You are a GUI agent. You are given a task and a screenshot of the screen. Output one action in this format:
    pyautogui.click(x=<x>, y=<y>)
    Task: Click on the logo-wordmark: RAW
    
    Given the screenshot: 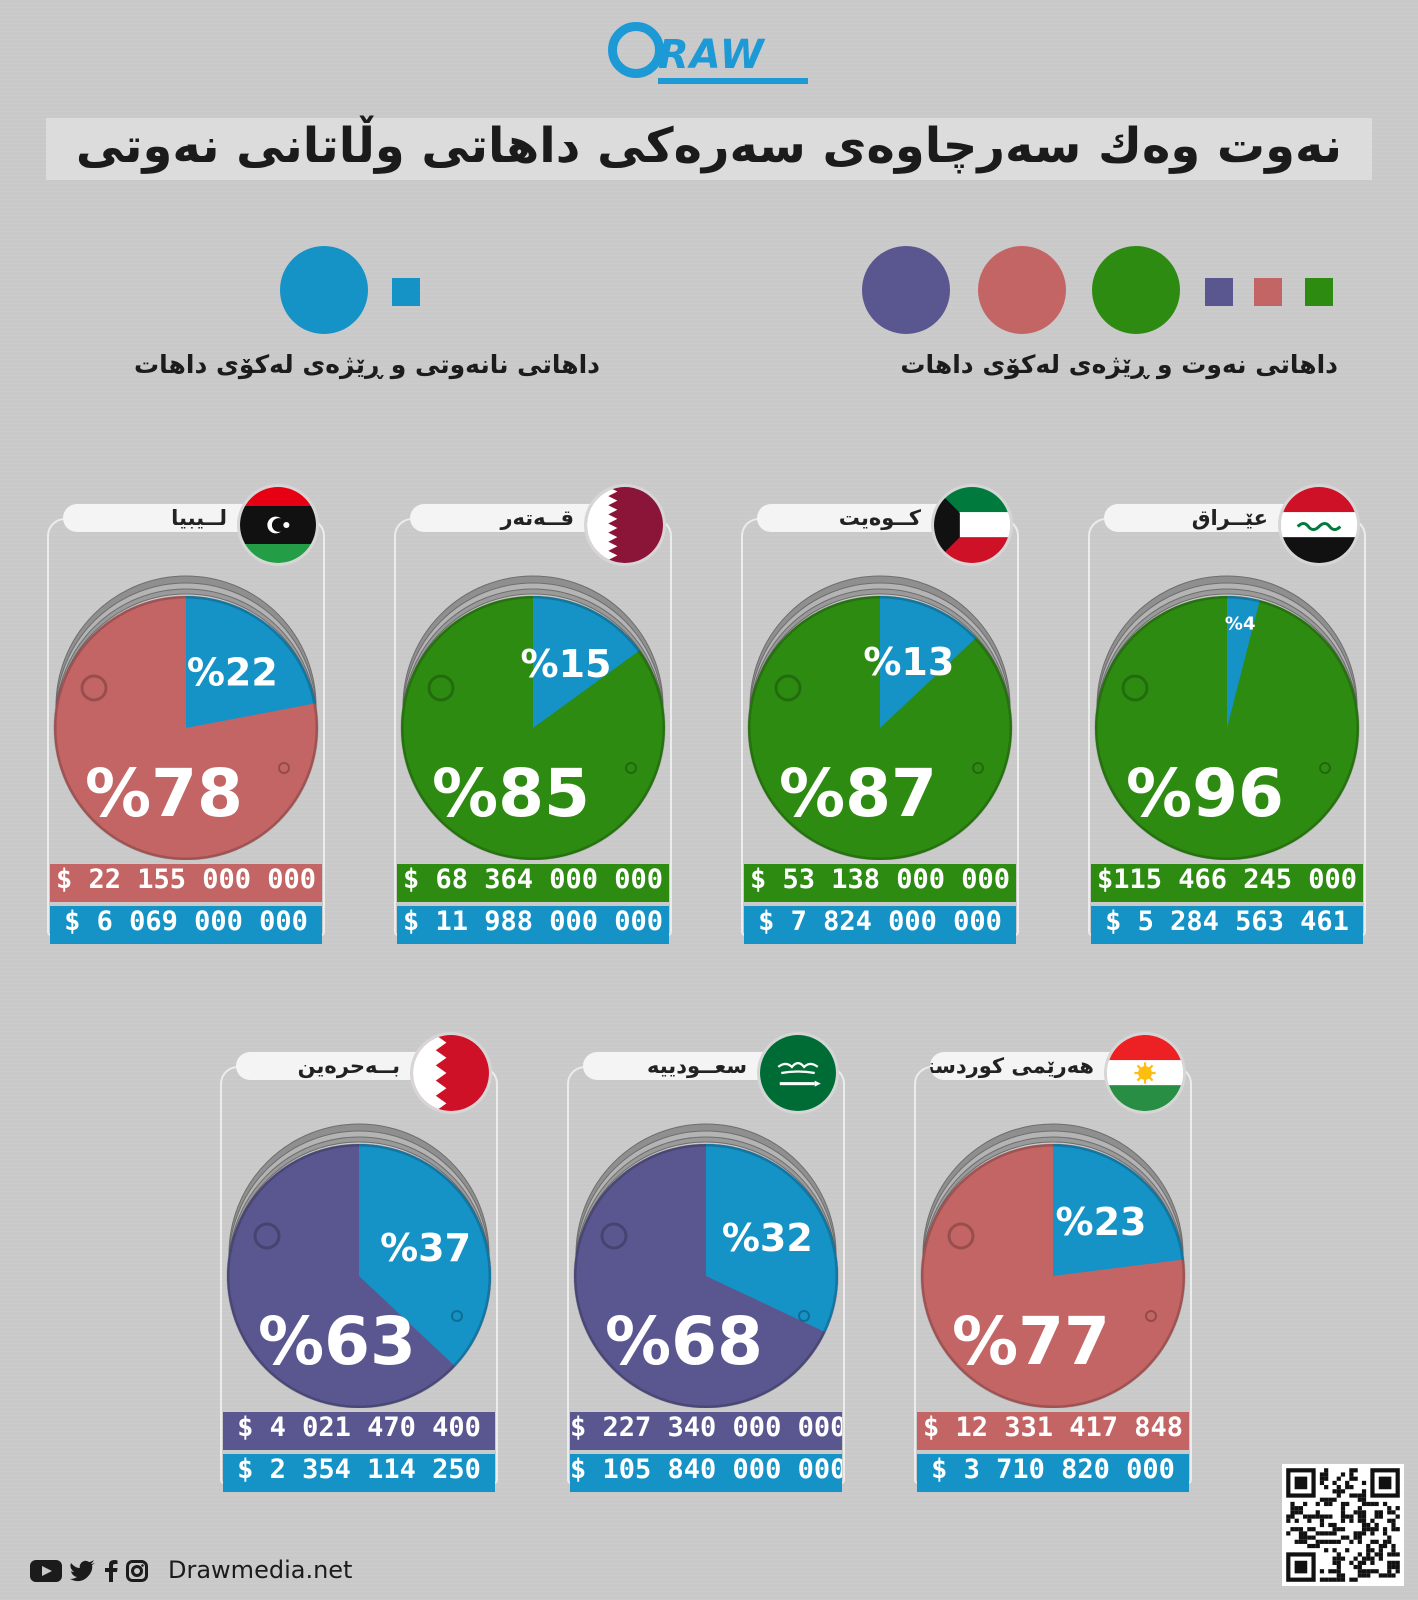 What is the action you would take?
    pyautogui.click(x=711, y=55)
    